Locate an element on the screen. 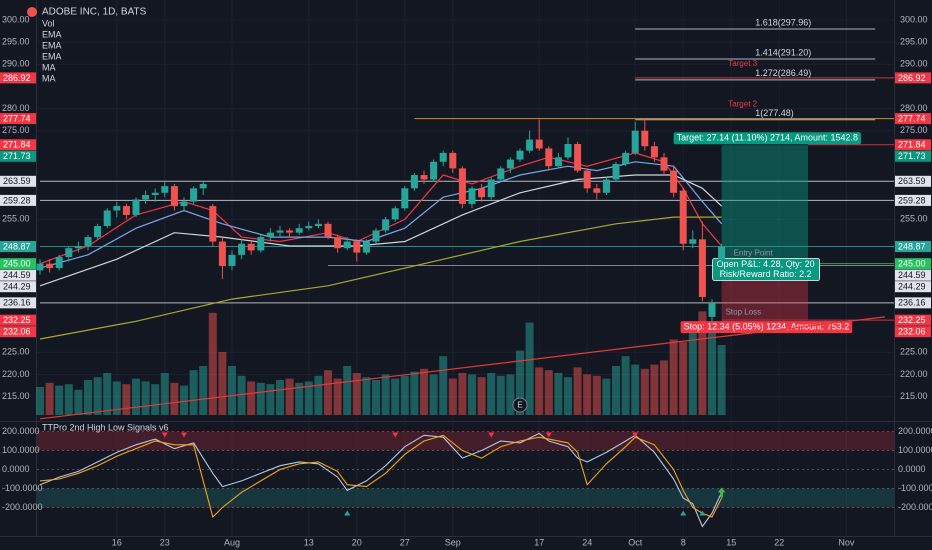 Image resolution: width=932 pixels, height=550 pixels. osc-tick-label-left: 200.0000 is located at coordinates (21, 431).